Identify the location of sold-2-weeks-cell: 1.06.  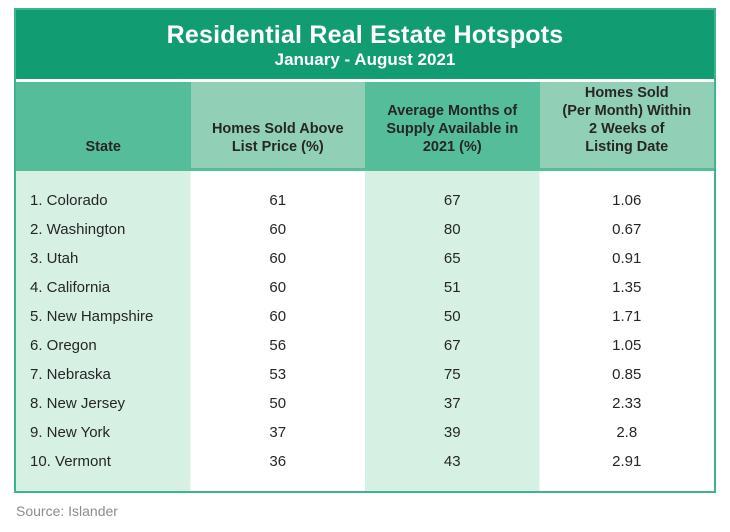
(627, 200).